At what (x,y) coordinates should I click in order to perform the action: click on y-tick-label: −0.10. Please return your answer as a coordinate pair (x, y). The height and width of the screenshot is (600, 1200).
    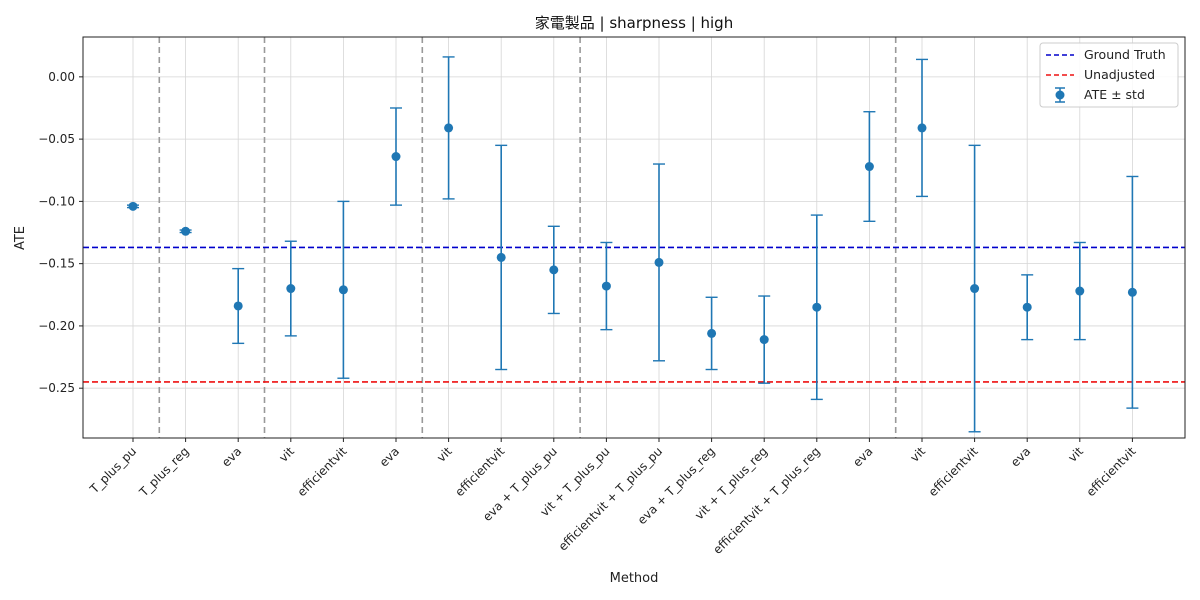
    Looking at the image, I should click on (56, 201).